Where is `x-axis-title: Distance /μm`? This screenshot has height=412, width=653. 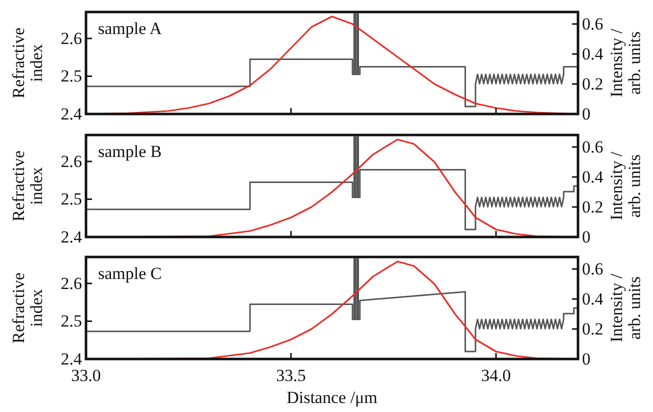
x-axis-title: Distance /μm is located at coordinates (332, 397).